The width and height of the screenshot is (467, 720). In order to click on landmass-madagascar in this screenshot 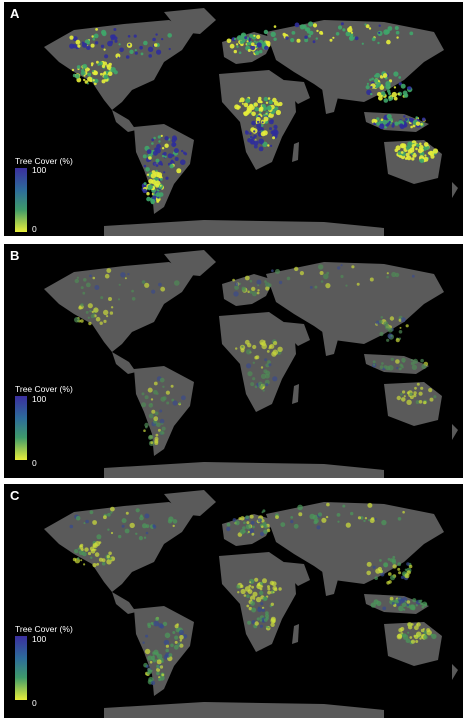, I will do `click(295, 152)`.